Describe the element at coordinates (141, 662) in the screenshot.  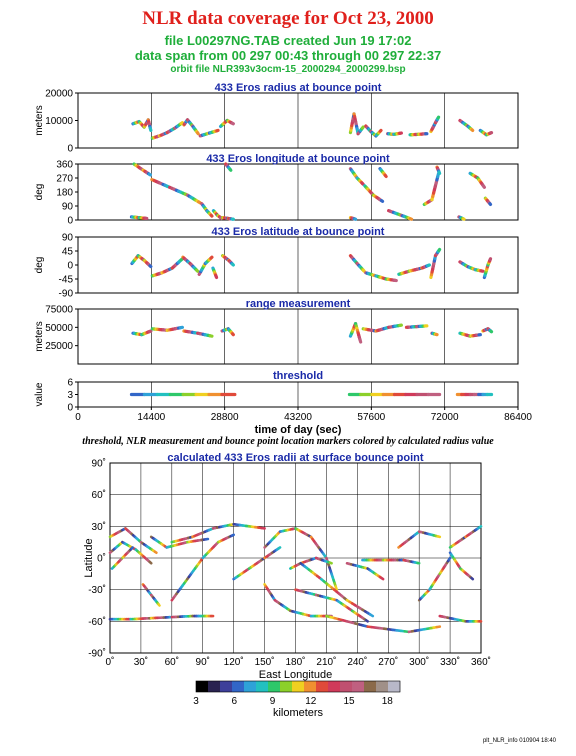
I see `map-x-tick-label: 30˚` at that location.